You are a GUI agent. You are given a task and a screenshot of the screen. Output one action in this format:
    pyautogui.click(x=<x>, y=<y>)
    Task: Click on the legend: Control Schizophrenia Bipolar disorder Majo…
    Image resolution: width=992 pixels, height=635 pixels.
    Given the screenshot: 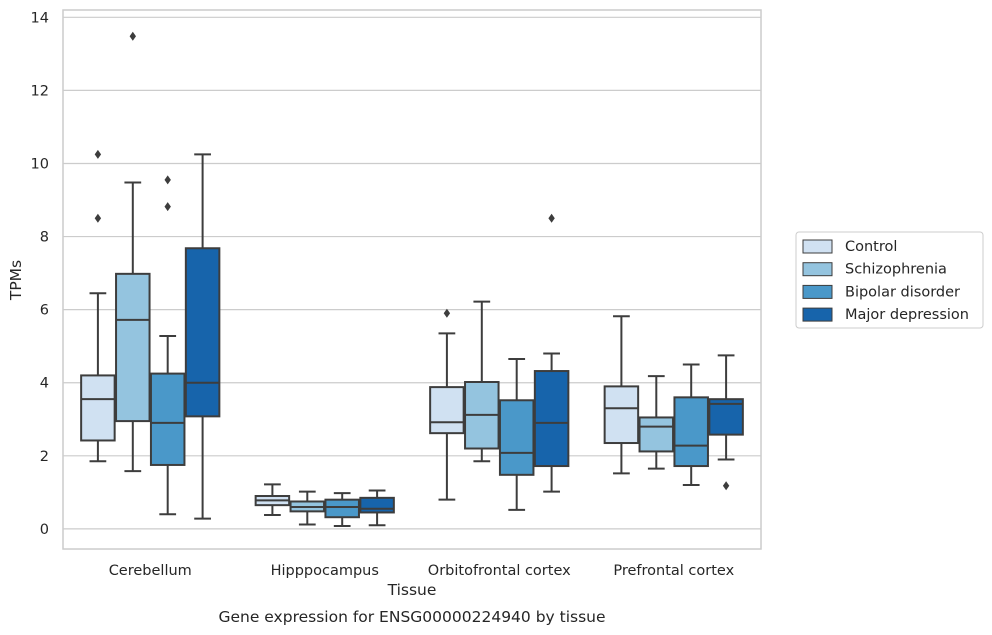 What is the action you would take?
    pyautogui.click(x=889, y=280)
    